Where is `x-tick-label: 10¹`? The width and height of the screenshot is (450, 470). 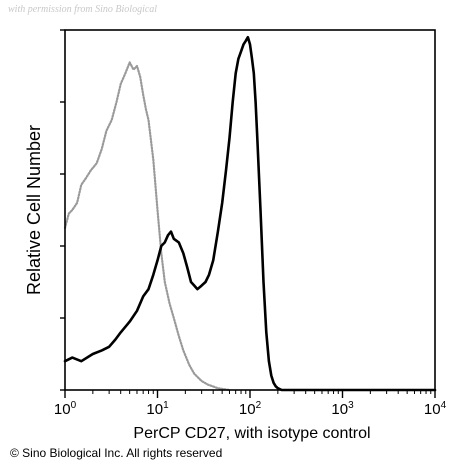
x-tick-label: 10¹ is located at coordinates (157, 409).